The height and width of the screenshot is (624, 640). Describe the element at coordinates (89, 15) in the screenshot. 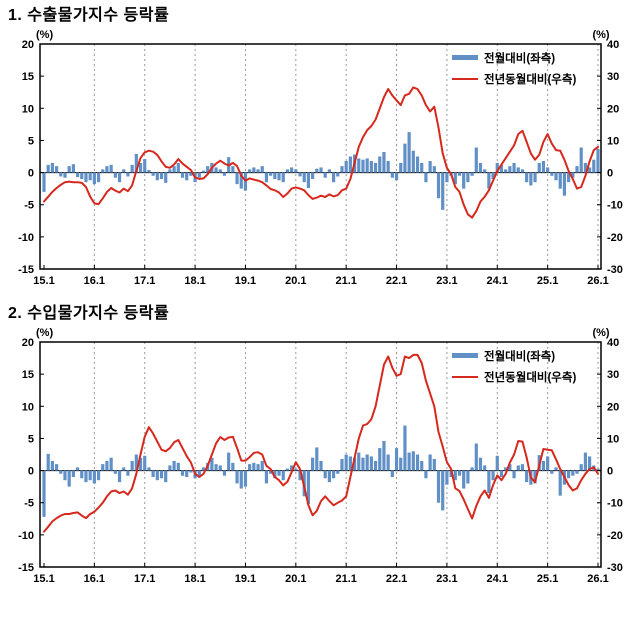

I see `export-chart-title: 1. 수출물가지수 등락률` at that location.